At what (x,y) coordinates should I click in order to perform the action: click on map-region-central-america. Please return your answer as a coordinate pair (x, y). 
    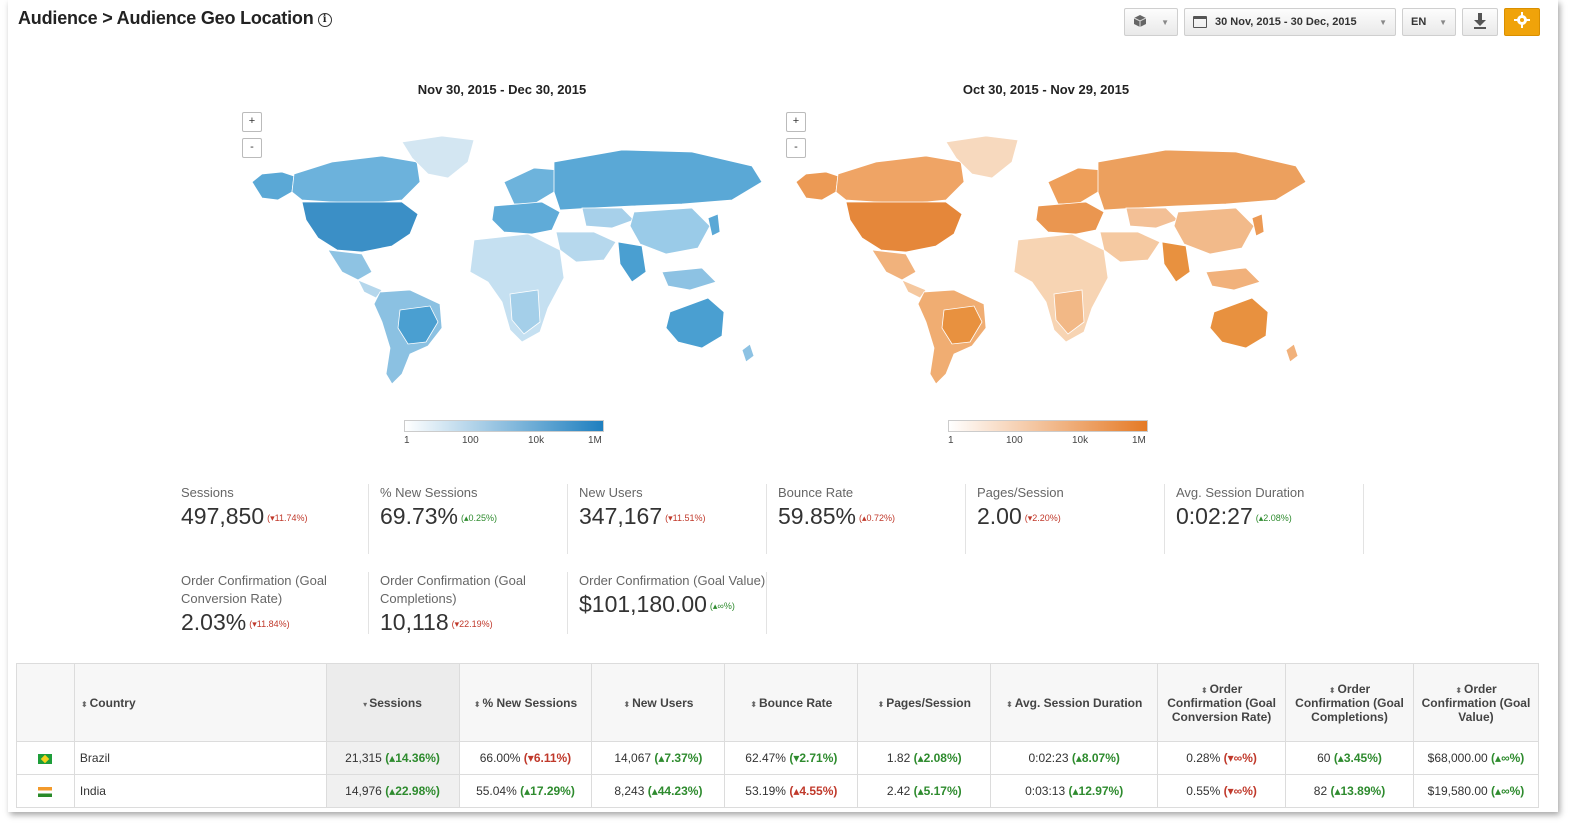
    Looking at the image, I should click on (370, 289).